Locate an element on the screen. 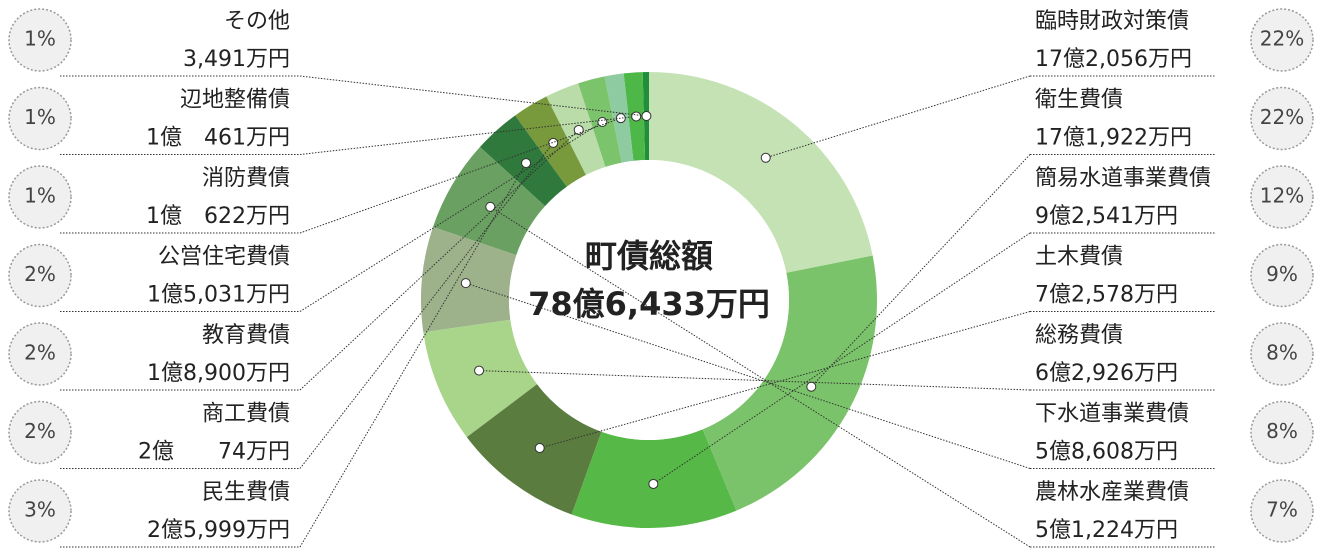 The width and height of the screenshot is (1321, 552). segment-amount: 2億5,999万円 is located at coordinates (218, 530).